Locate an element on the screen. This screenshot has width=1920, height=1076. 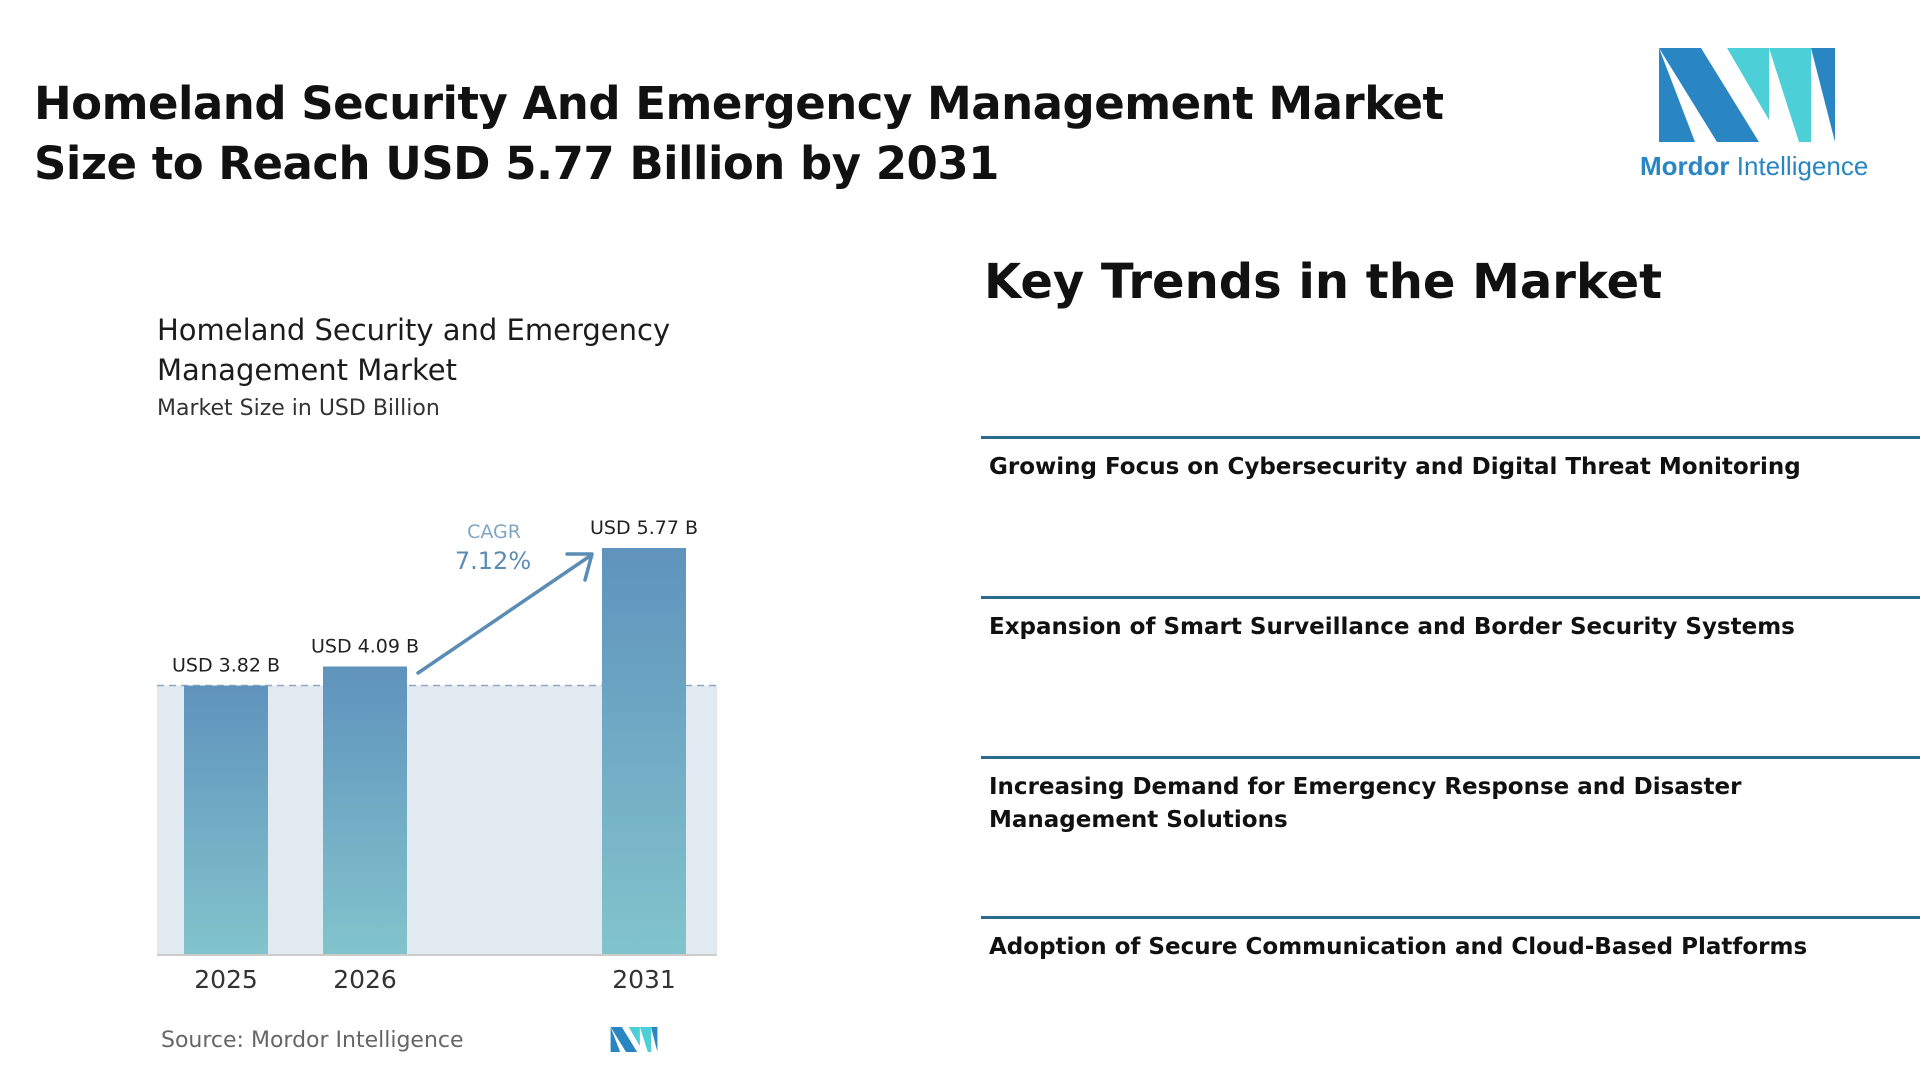
bar-2025 is located at coordinates (226, 820).